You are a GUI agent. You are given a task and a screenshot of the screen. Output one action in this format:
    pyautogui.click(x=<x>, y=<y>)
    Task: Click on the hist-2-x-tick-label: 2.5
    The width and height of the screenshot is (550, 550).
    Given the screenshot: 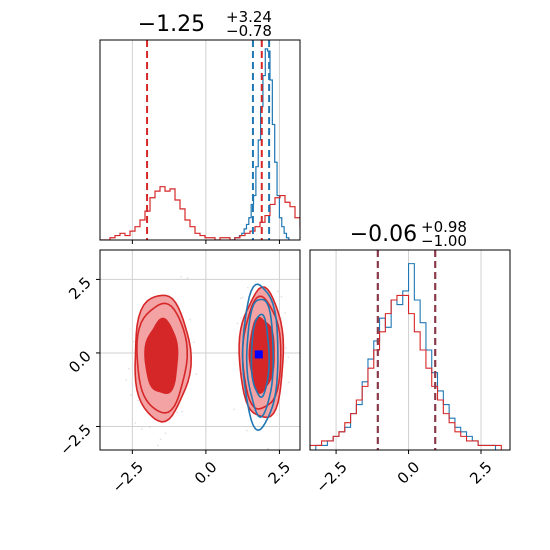 What is the action you would take?
    pyautogui.click(x=481, y=473)
    